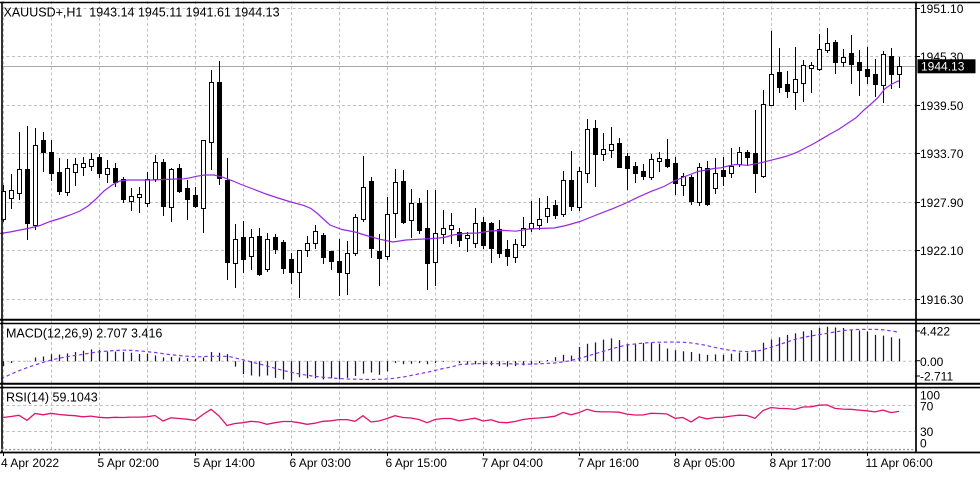  I want to click on svg-text: 1927.90, so click(942, 203).